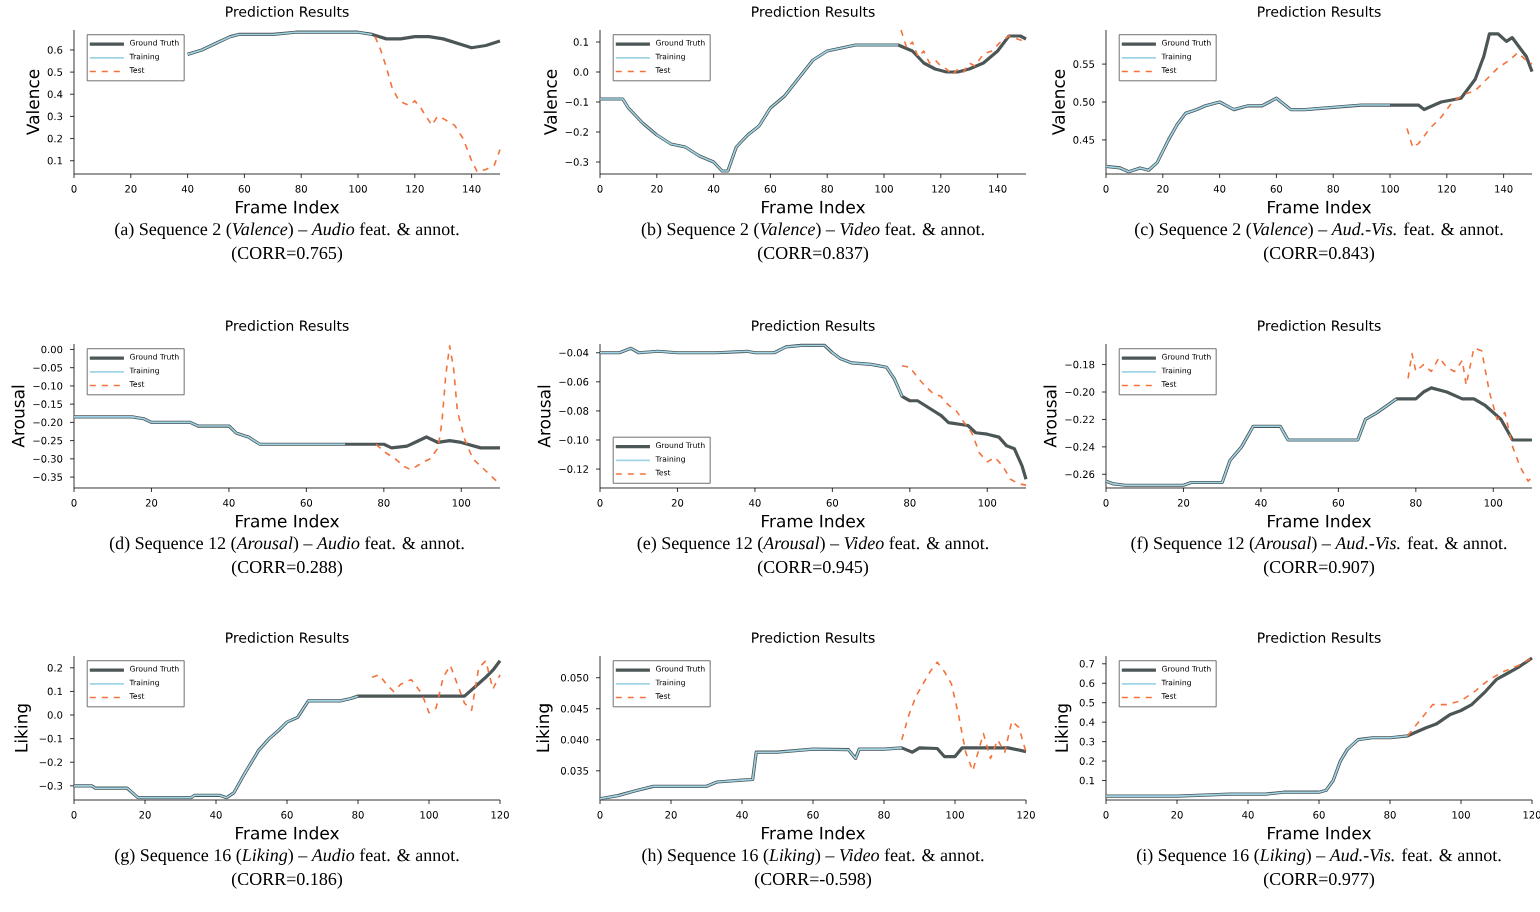  Describe the element at coordinates (813, 856) in the screenshot. I see `text: (h) Sequence 16 (Liking) – Video feat. & annot.` at that location.